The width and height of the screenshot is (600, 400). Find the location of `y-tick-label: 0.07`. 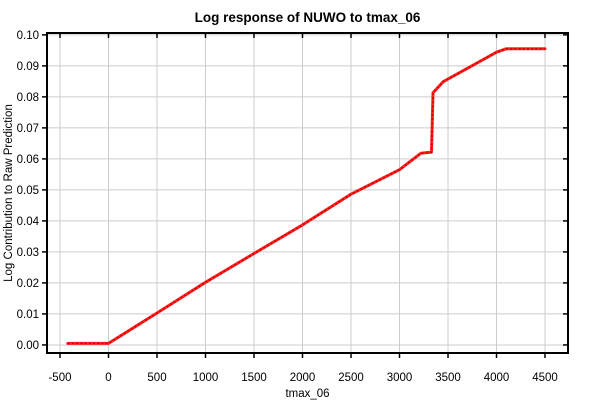

y-tick-label: 0.07 is located at coordinates (28, 129).